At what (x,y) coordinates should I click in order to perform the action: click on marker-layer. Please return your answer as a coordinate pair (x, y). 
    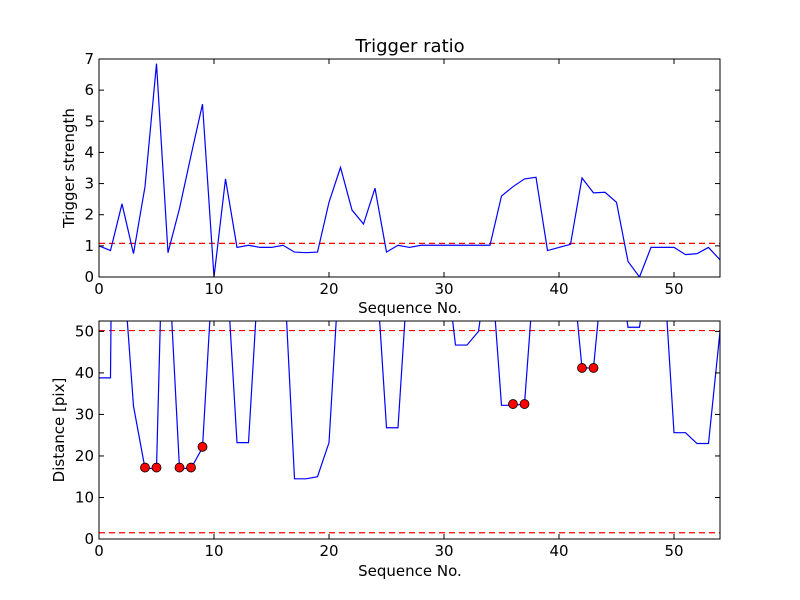
    Looking at the image, I should click on (369, 418).